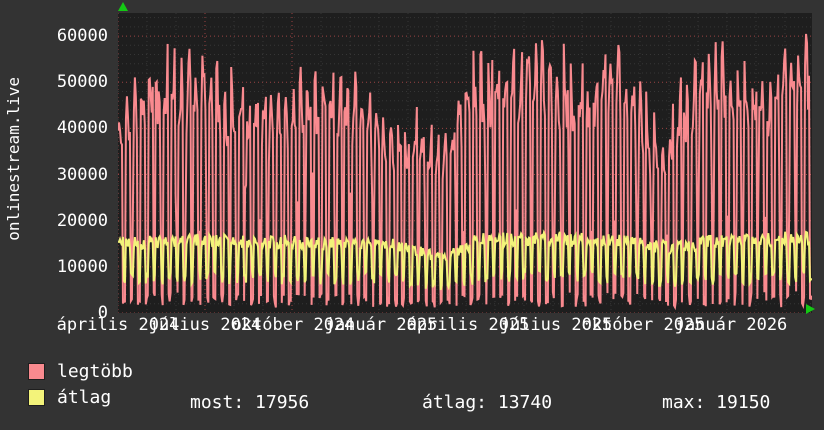 This screenshot has height=430, width=824. I want to click on y-axis-title-label: onlinestream.live, so click(13, 159).